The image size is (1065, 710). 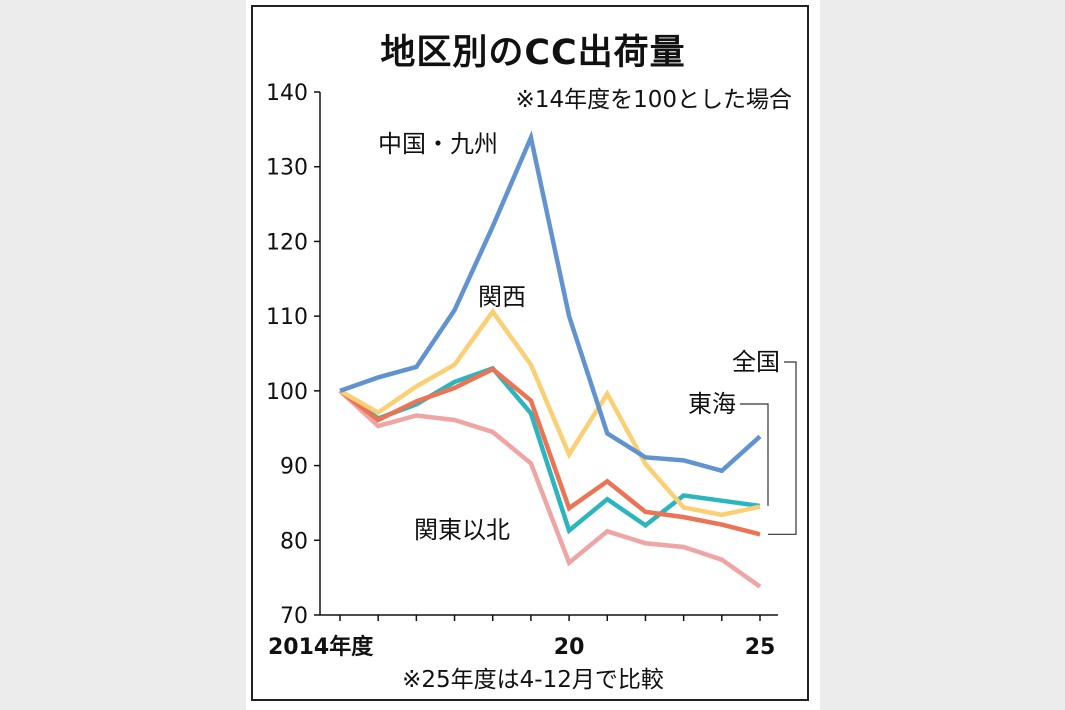 What do you see at coordinates (533, 680) in the screenshot?
I see `footnote: ※25年度は4-12月で比較` at bounding box center [533, 680].